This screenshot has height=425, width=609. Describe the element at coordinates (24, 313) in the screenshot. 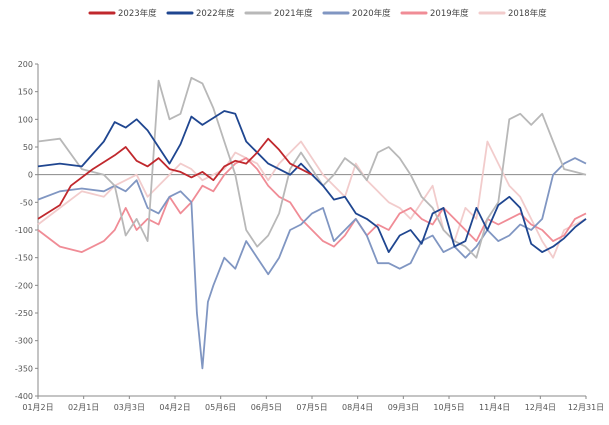

I see `y-tick-label: -250` at that location.